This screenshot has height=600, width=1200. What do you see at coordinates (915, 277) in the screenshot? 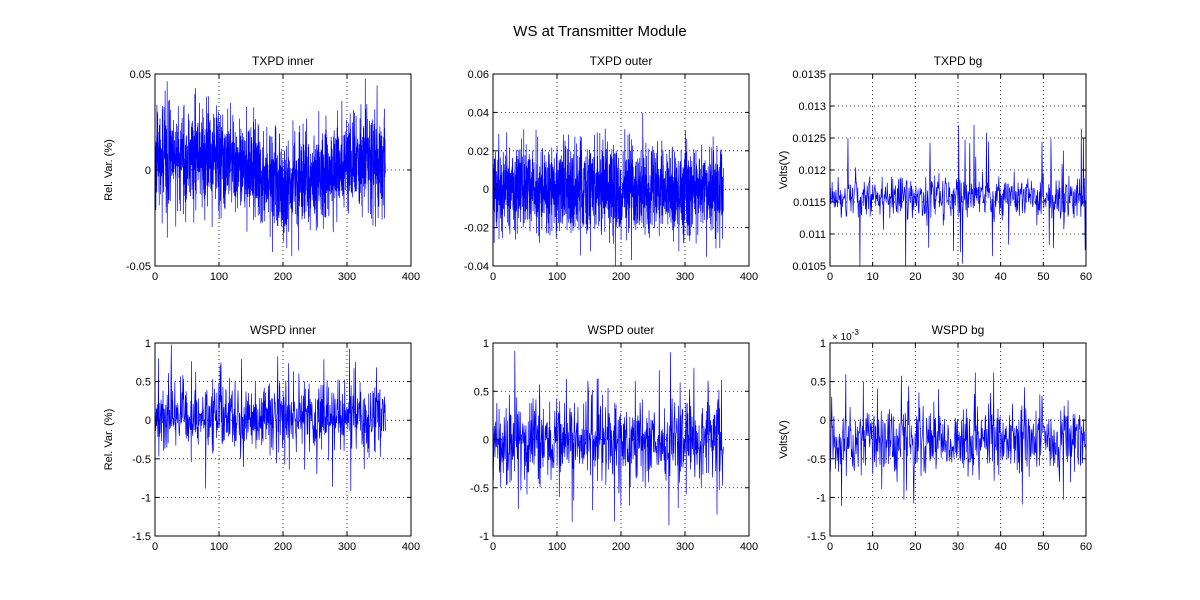
I see `chart-3-xtick-label-2: 20` at bounding box center [915, 277].